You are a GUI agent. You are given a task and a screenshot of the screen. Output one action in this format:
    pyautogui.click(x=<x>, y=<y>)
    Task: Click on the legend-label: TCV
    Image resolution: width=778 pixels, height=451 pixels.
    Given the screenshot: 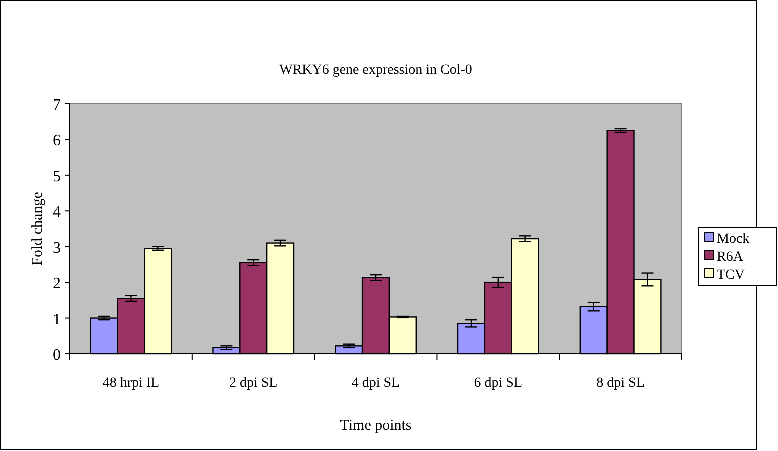 What is the action you would take?
    pyautogui.click(x=731, y=275)
    